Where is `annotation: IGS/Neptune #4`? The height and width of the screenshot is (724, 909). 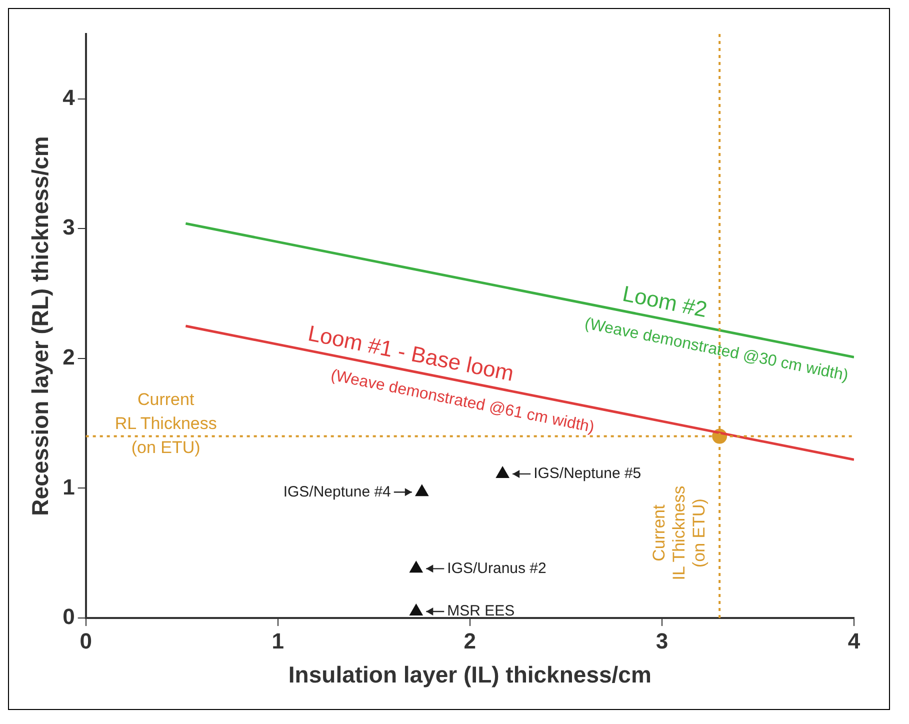
annotation: IGS/Neptune #4 is located at coordinates (337, 491).